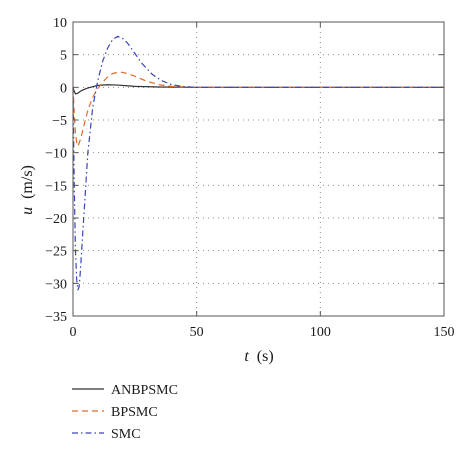  I want to click on legend-label-anbpsmc: ANBPSMC, so click(144, 390).